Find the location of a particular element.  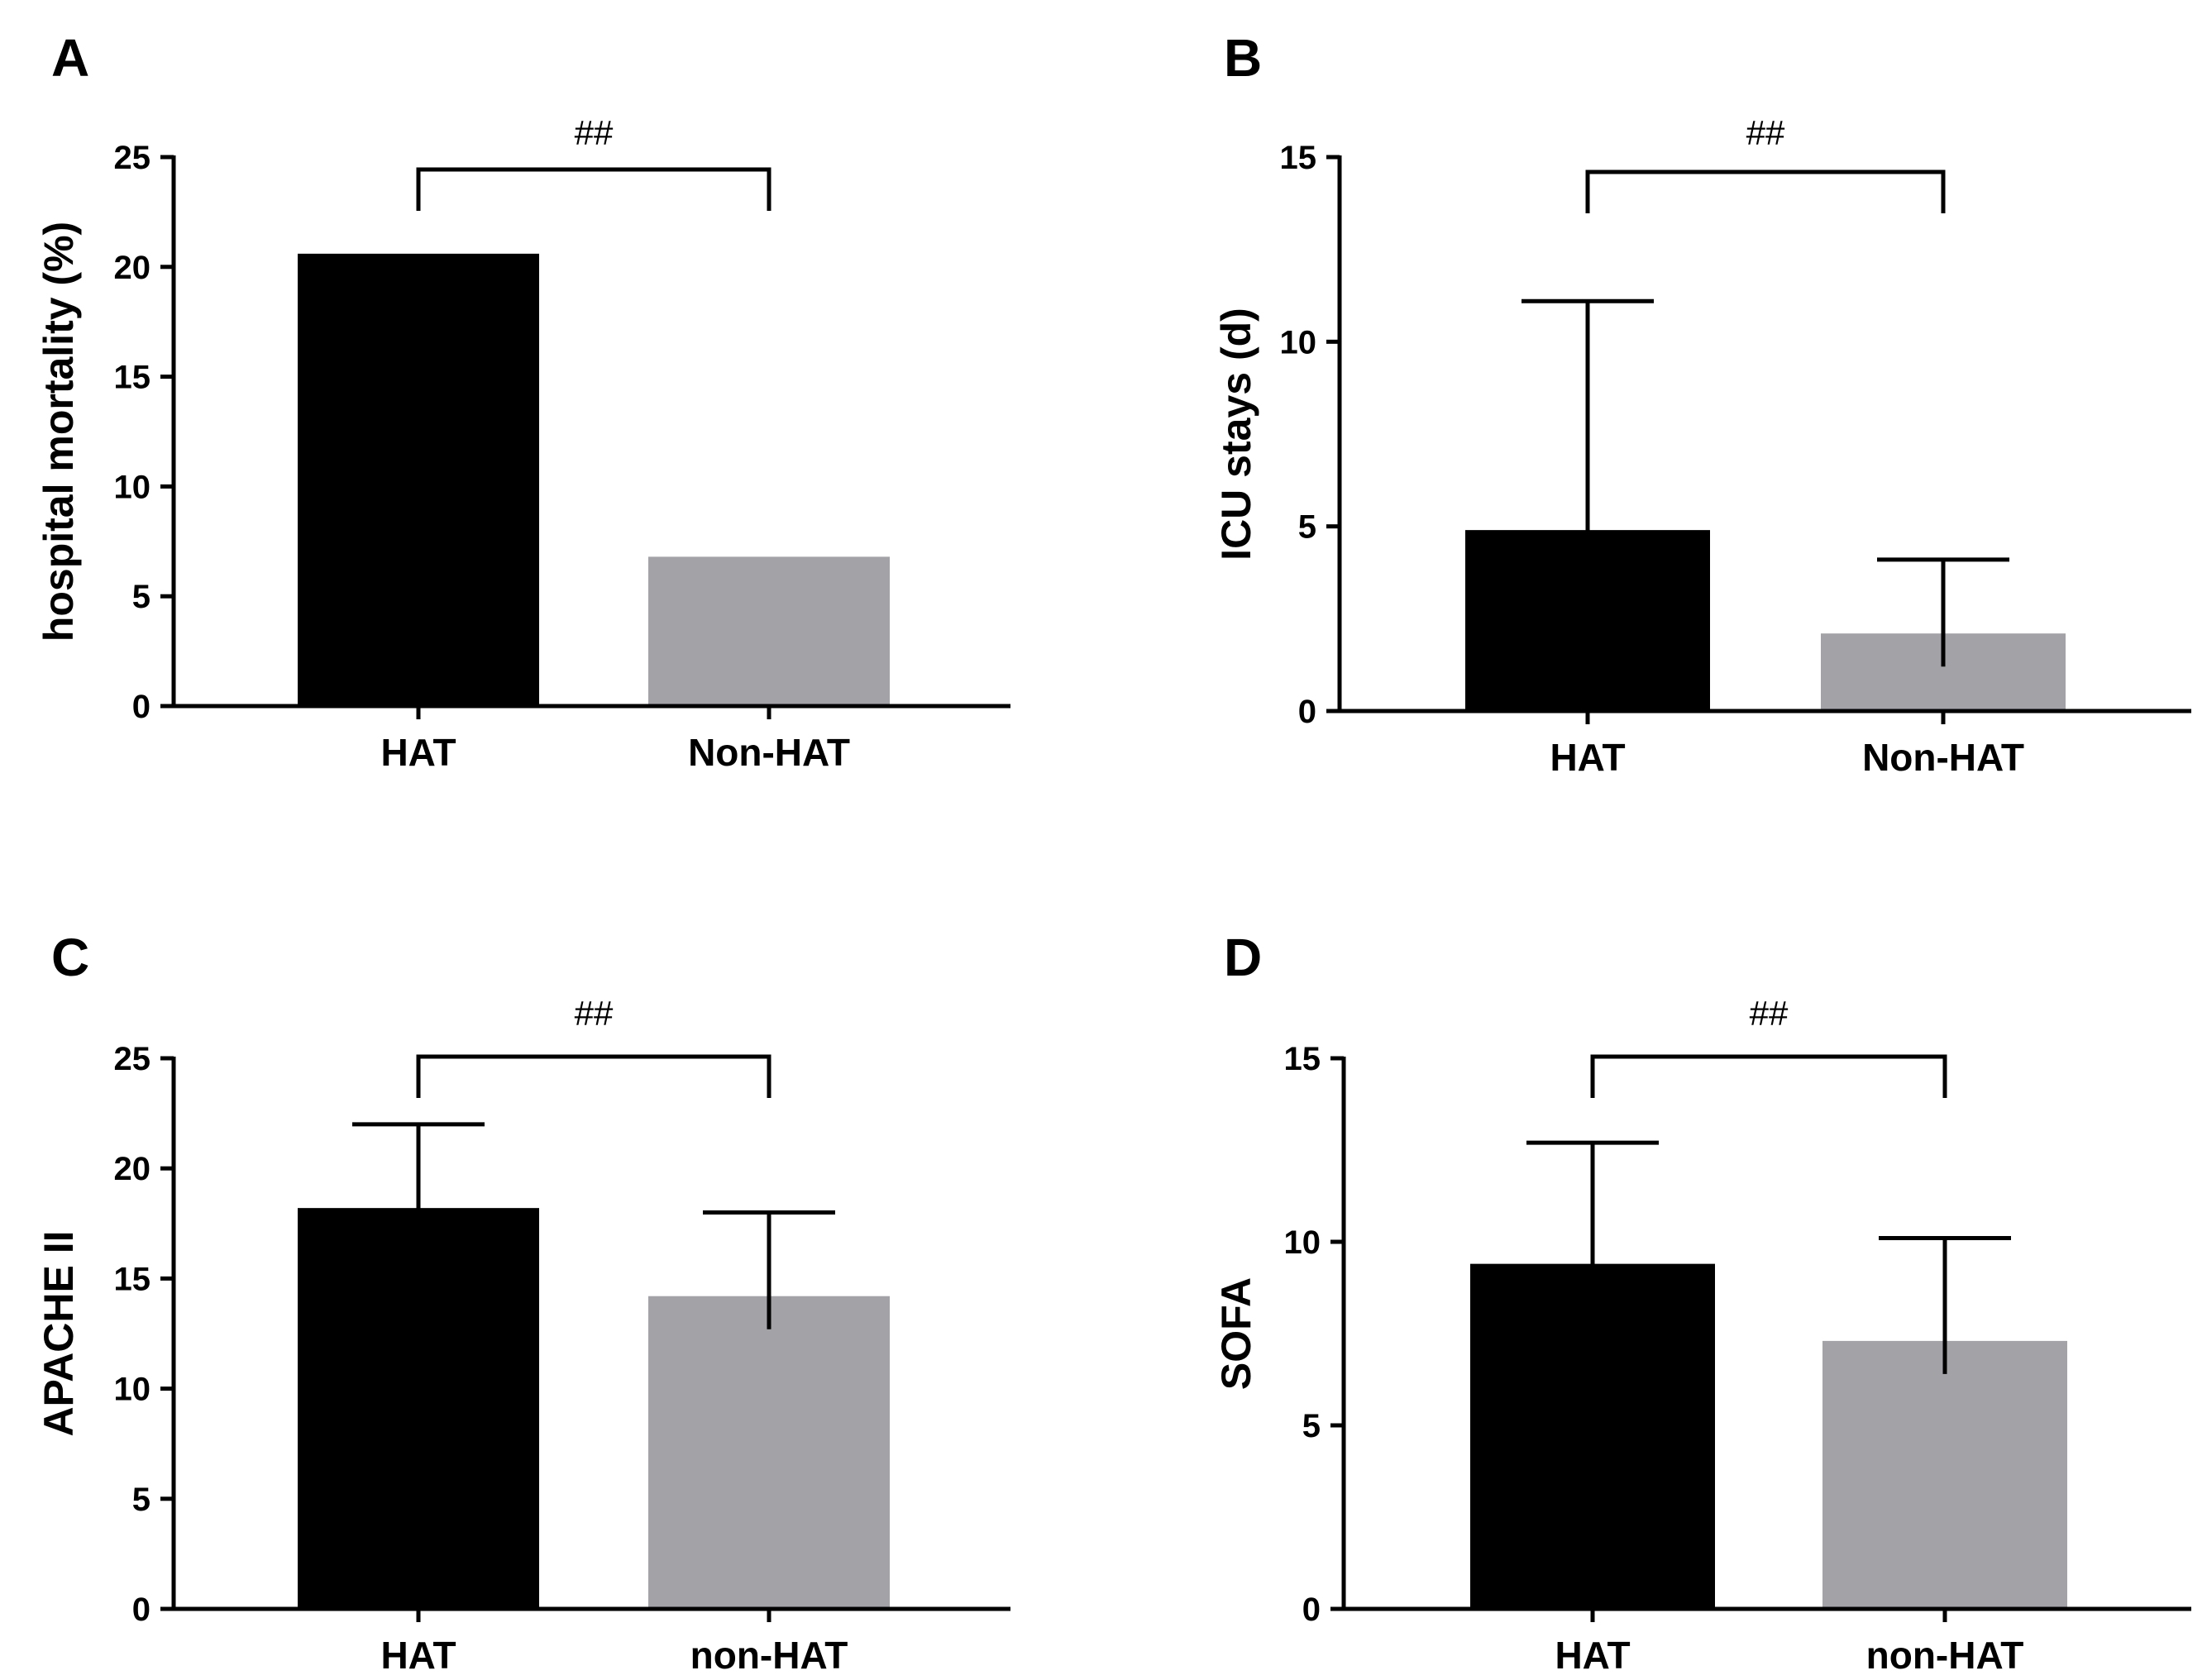

panel-letter: B is located at coordinates (1243, 58).